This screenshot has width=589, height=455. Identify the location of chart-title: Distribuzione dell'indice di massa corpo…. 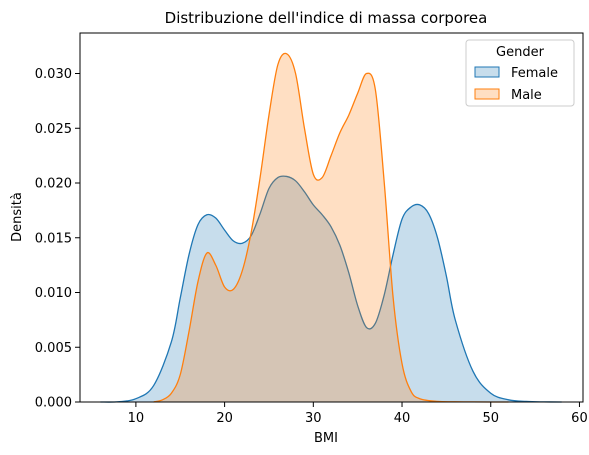
(326, 18).